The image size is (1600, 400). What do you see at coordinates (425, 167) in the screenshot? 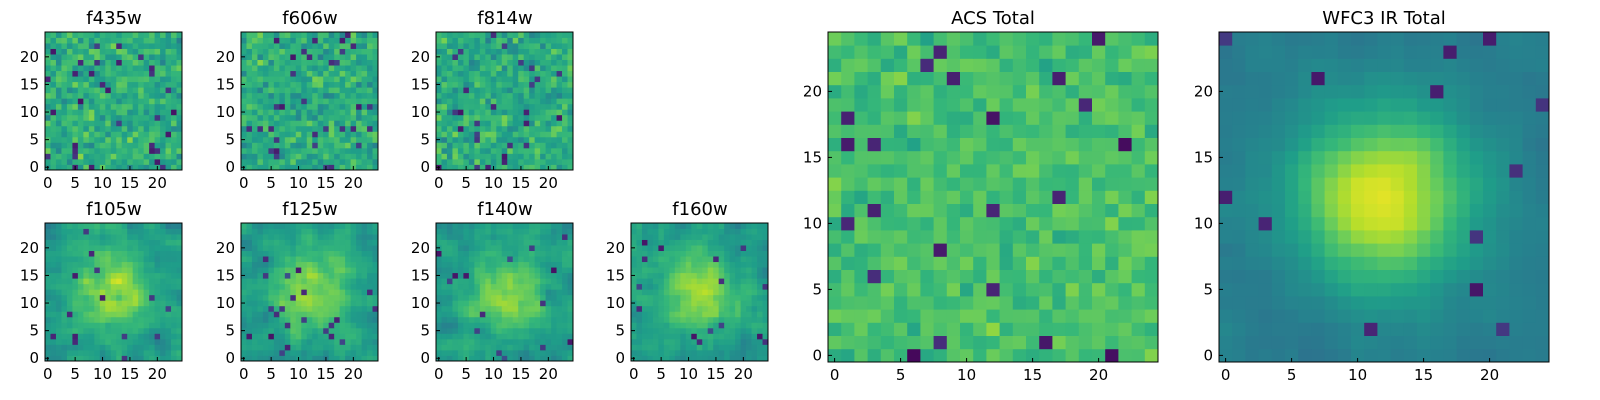
I see `y-tick-label: 0` at bounding box center [425, 167].